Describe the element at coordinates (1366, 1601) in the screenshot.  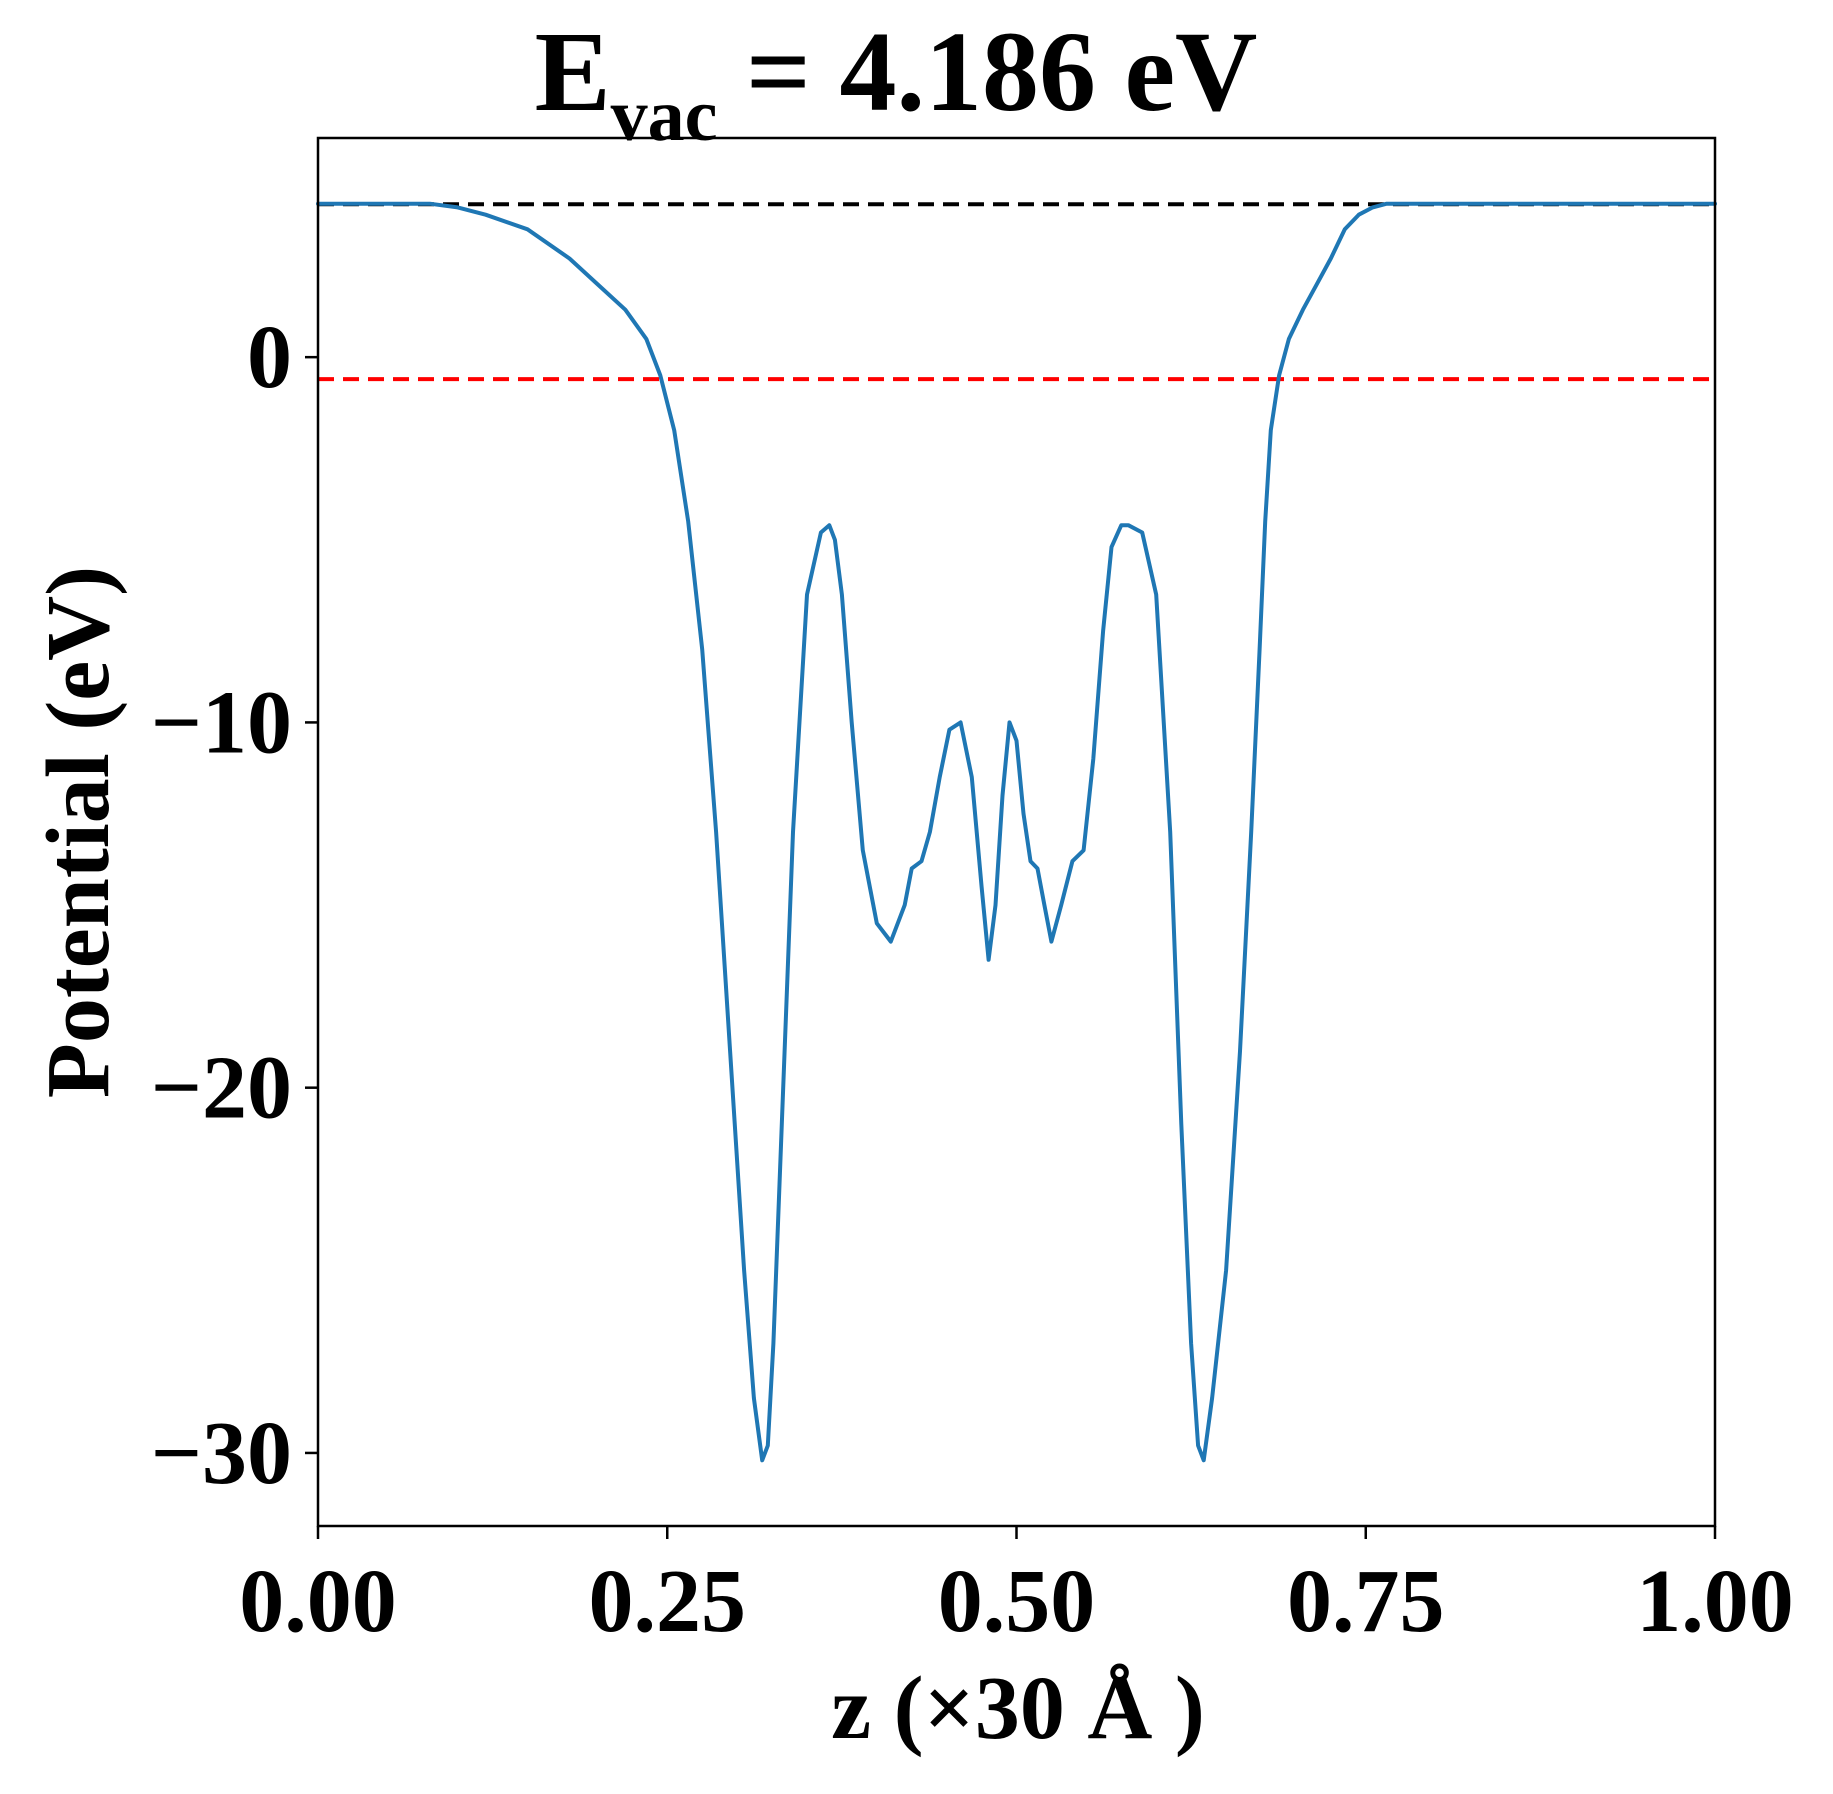
I see `x-tick-label: 0.75` at that location.